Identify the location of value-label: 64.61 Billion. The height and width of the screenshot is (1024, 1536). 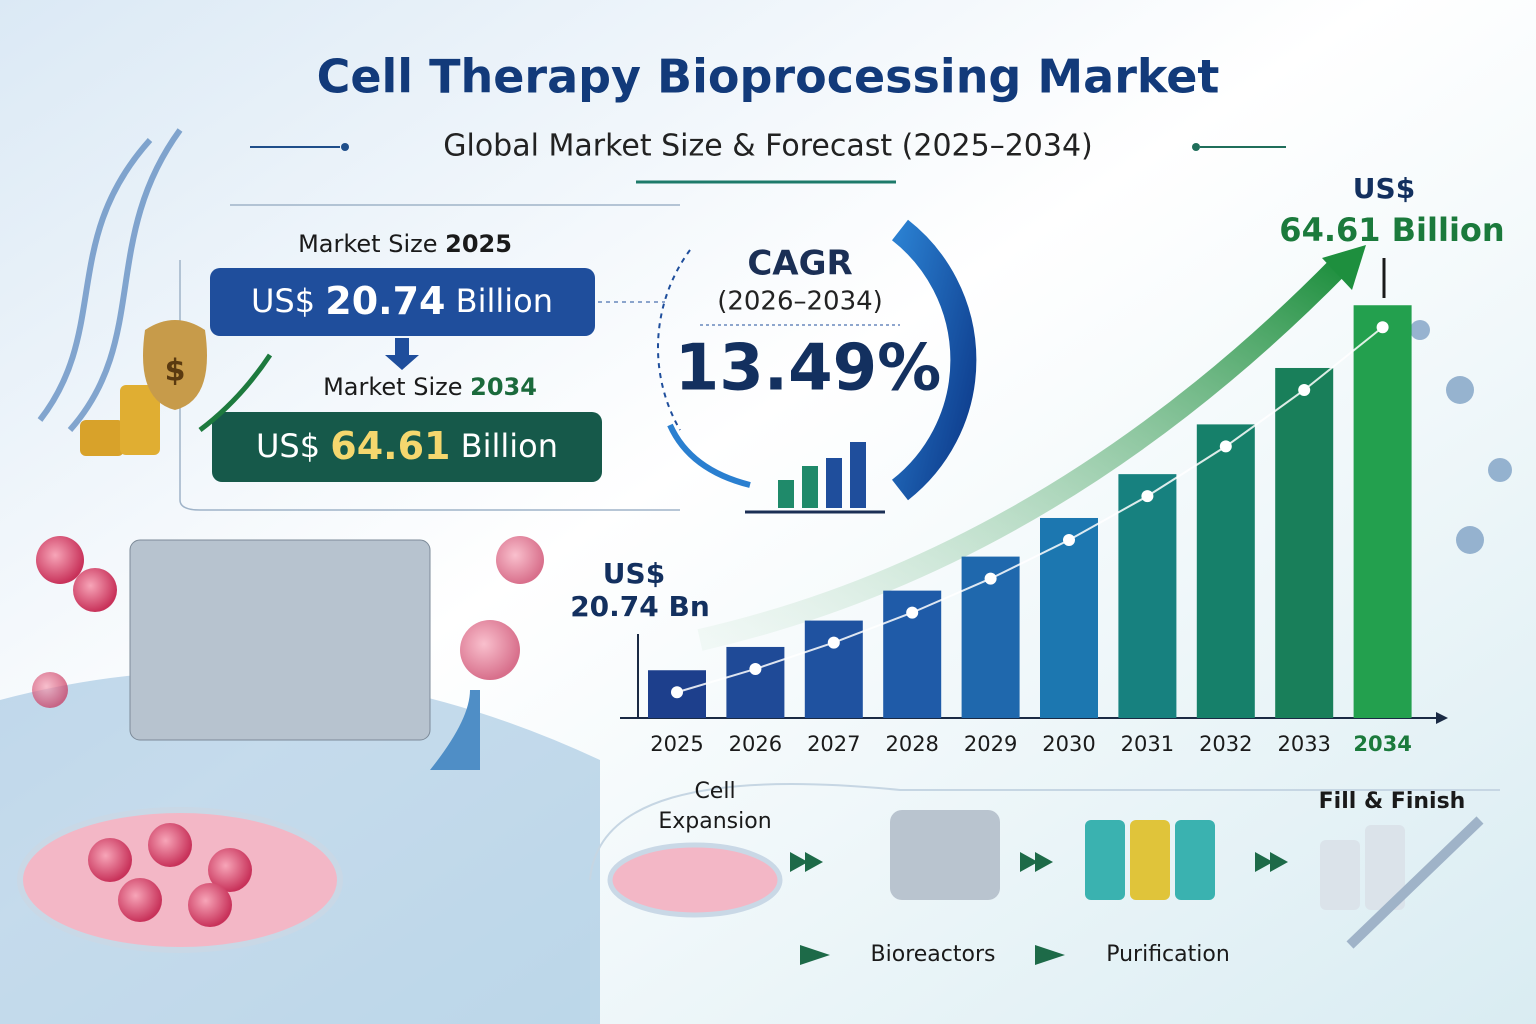
(1391, 230).